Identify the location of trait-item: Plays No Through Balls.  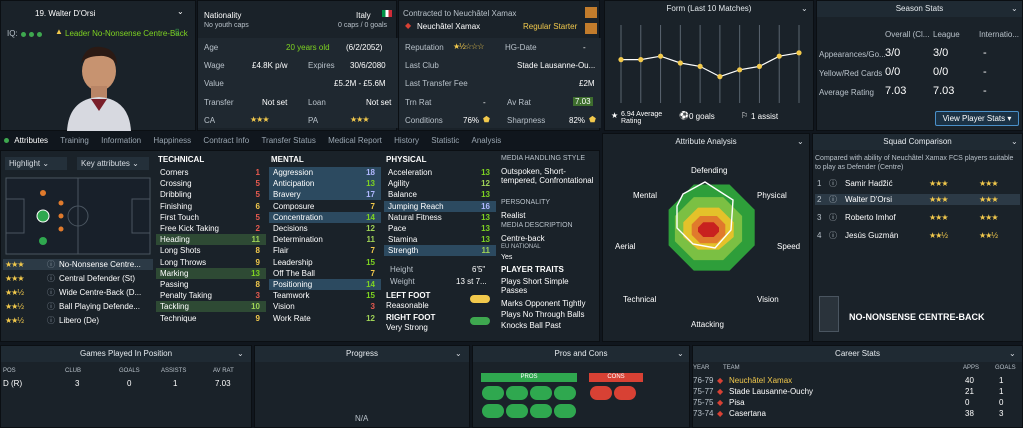
(543, 314).